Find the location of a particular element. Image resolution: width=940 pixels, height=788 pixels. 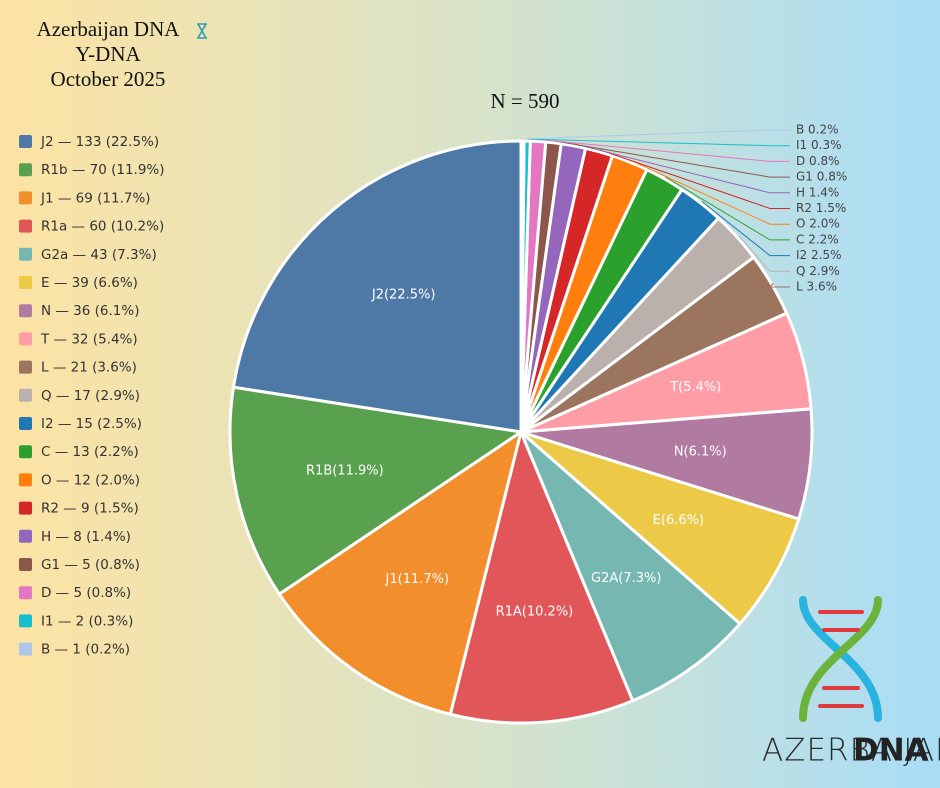

callout-label: O 2.0% is located at coordinates (818, 224).